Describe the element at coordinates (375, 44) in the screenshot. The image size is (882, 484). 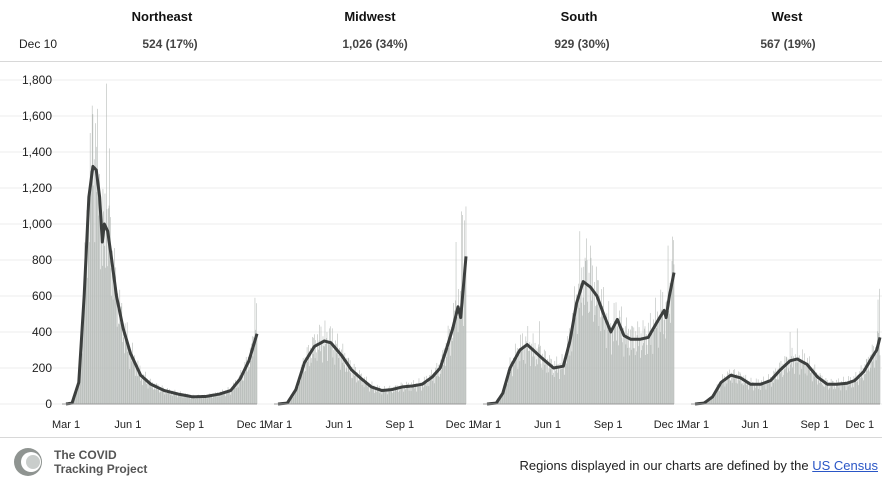
I see `region-value-midwest: 1,026 (34%)` at that location.